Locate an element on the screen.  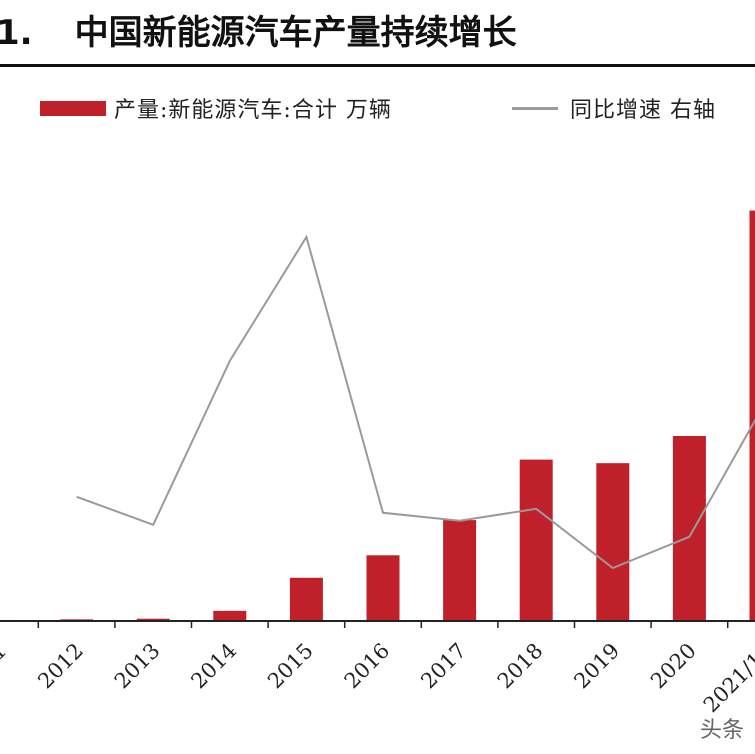
bar-2016 is located at coordinates (383, 588).